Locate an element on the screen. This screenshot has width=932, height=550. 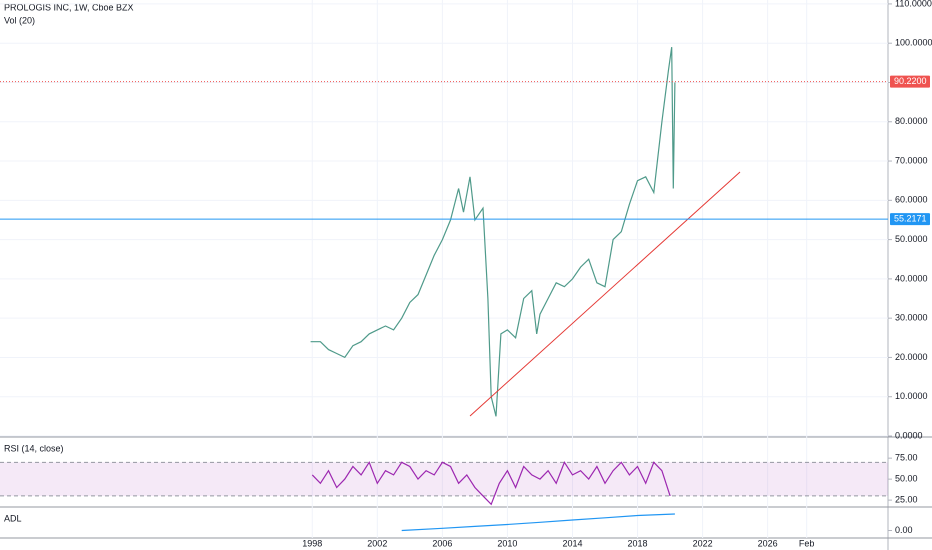
y-tick-label: 60.0000 is located at coordinates (911, 200).